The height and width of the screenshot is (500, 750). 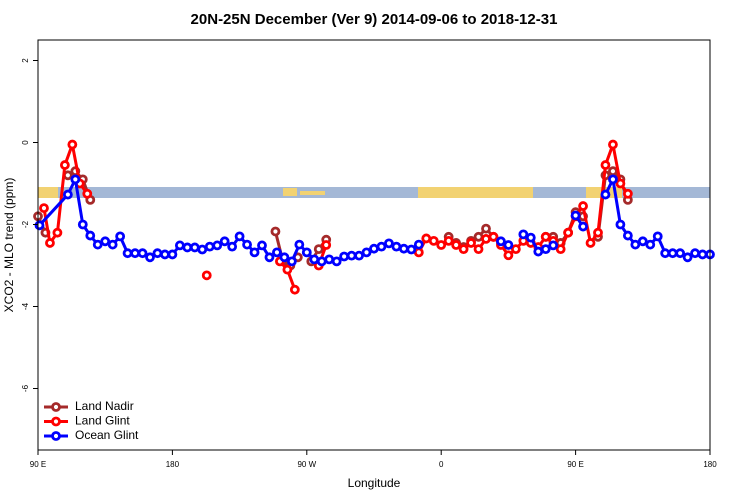 I want to click on x-tick-label: 0, so click(x=441, y=464).